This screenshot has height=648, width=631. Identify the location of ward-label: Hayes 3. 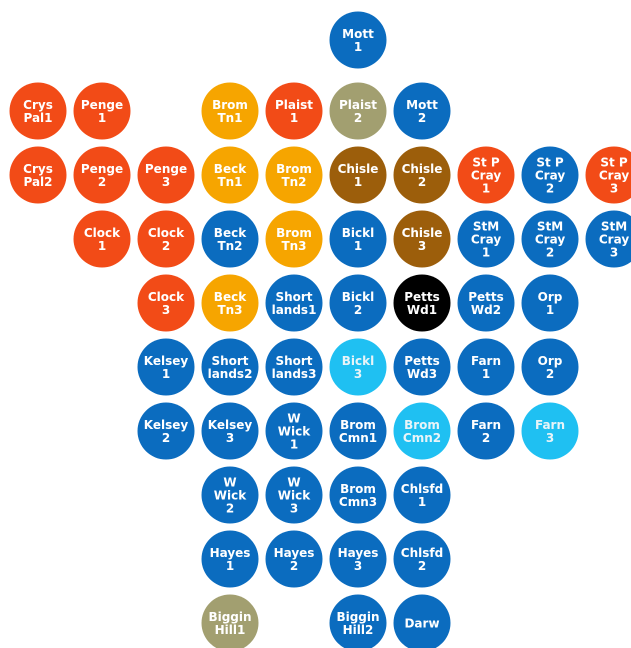
(358, 559).